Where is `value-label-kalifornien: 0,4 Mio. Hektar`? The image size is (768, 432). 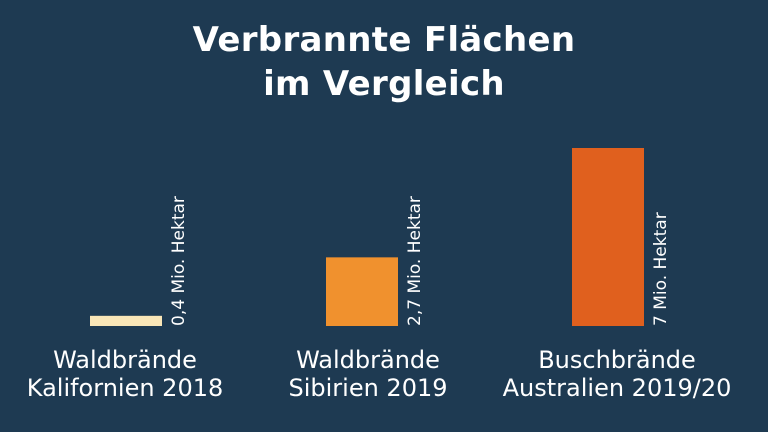 value-label-kalifornien: 0,4 Mio. Hektar is located at coordinates (179, 261).